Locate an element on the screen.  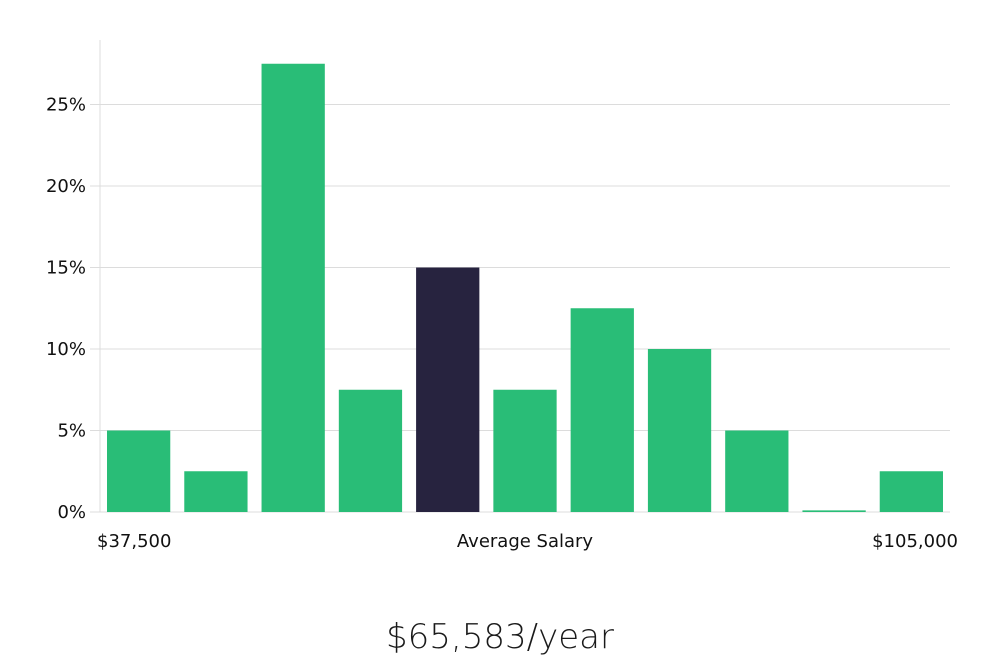
x-axis-title: Average Salary is located at coordinates (525, 541).